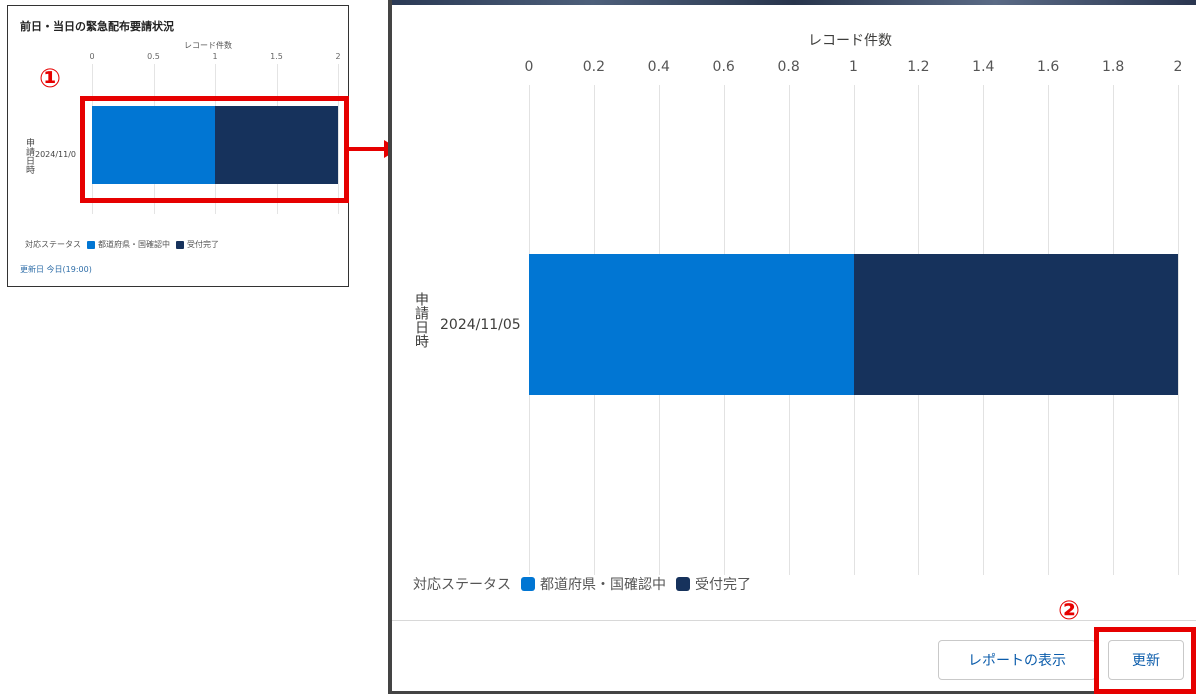 Image resolution: width=1196 pixels, height=694 pixels. I want to click on big-tick-label: 1.2, so click(918, 67).